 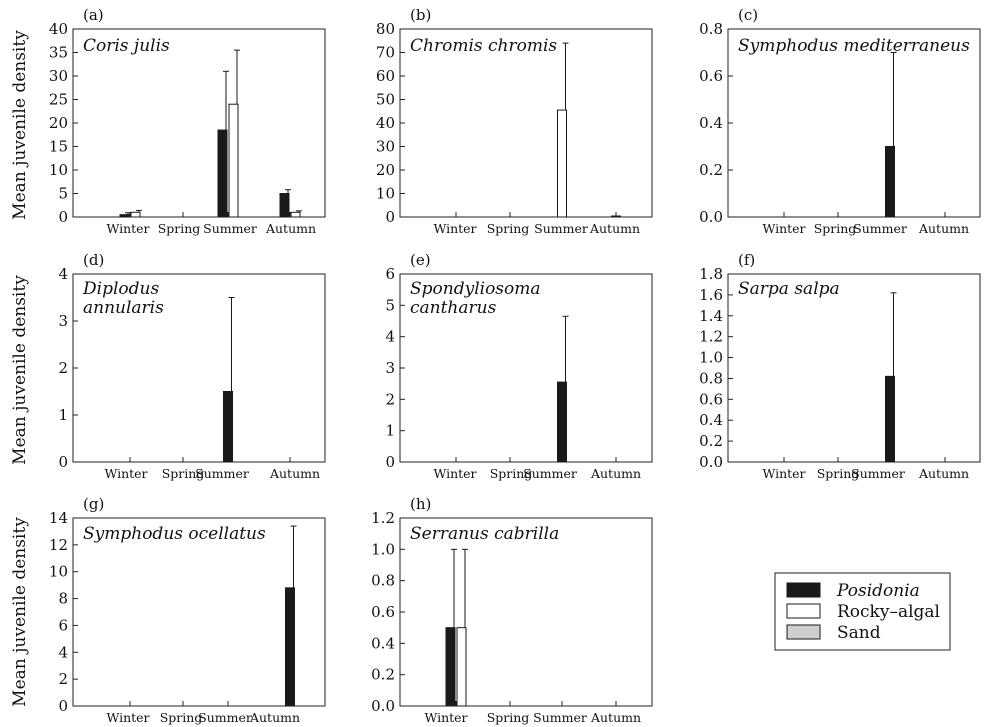 What do you see at coordinates (888, 612) in the screenshot?
I see `legend-label: Rocky–algal` at bounding box center [888, 612].